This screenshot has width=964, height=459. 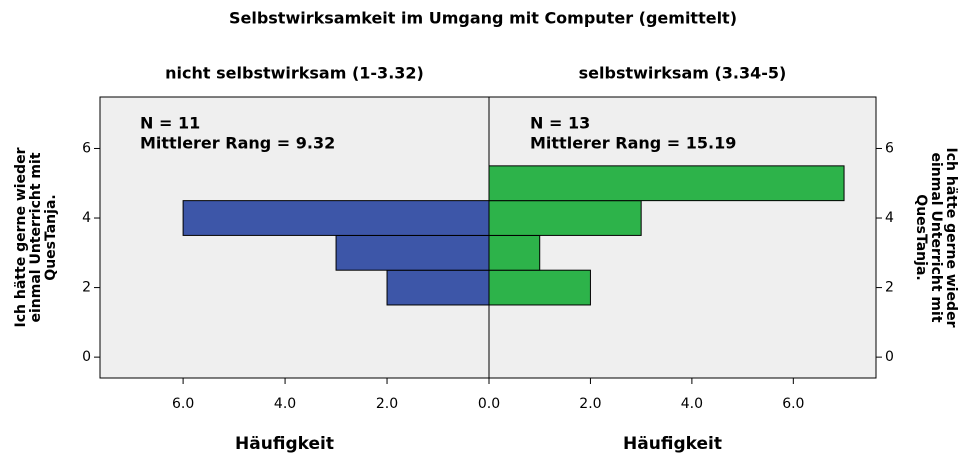 I want to click on y-tick-label: 2, so click(x=86, y=288).